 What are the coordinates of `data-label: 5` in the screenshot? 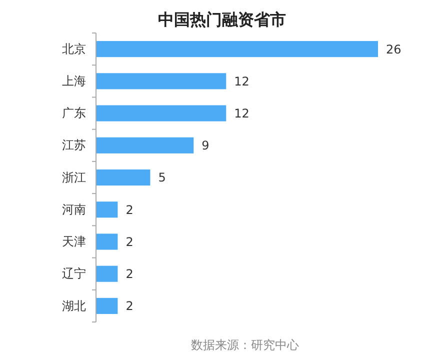 It's located at (162, 177).